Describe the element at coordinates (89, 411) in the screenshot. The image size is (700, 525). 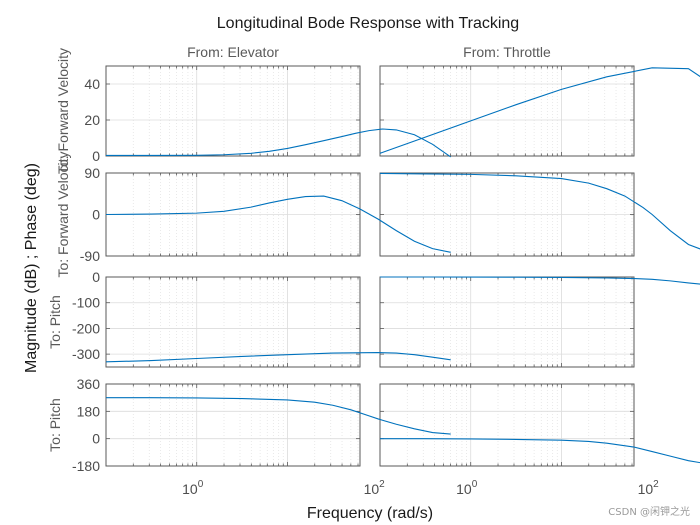
I see `y-tick-label: 180` at that location.